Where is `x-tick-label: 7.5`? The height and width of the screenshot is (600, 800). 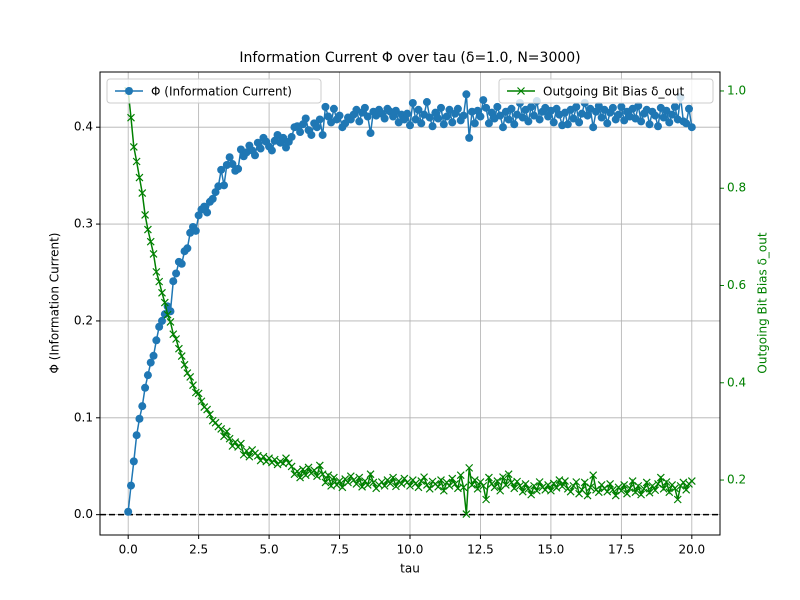 x-tick-label: 7.5 is located at coordinates (339, 550).